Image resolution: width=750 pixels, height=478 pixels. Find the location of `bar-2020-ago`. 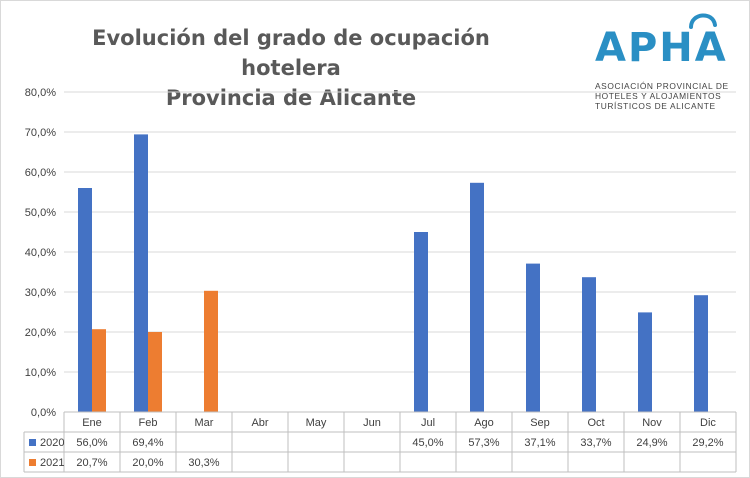

bar-2020-ago is located at coordinates (477, 297).